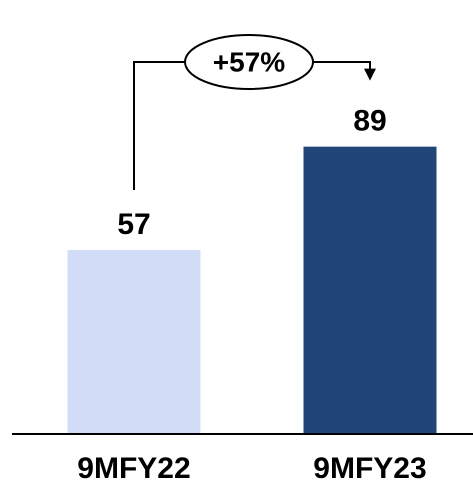 This screenshot has height=494, width=473. Describe the element at coordinates (134, 341) in the screenshot. I see `bar-9mfy22` at that location.